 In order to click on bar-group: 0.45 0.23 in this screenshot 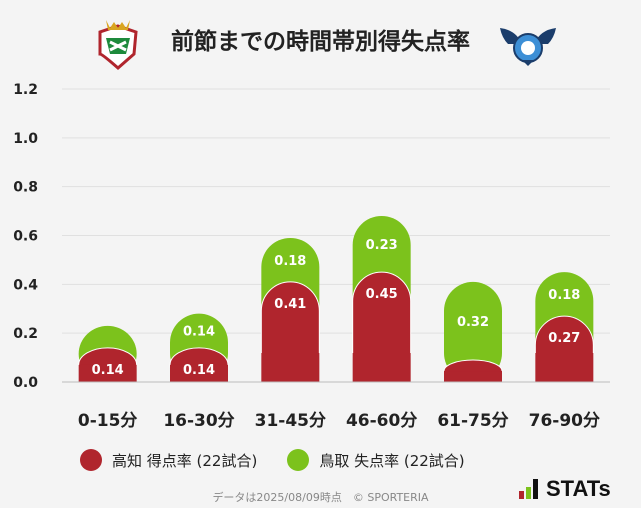, I will do `click(382, 299)`.